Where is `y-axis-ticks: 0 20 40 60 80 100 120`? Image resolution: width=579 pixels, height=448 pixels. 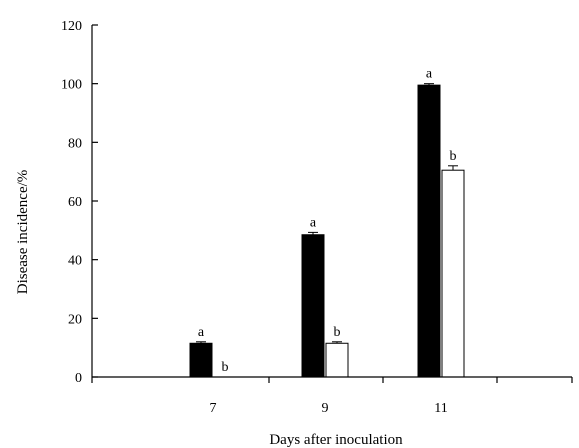
y-axis-ticks: 0 20 40 60 80 100 120 is located at coordinates (79, 202).